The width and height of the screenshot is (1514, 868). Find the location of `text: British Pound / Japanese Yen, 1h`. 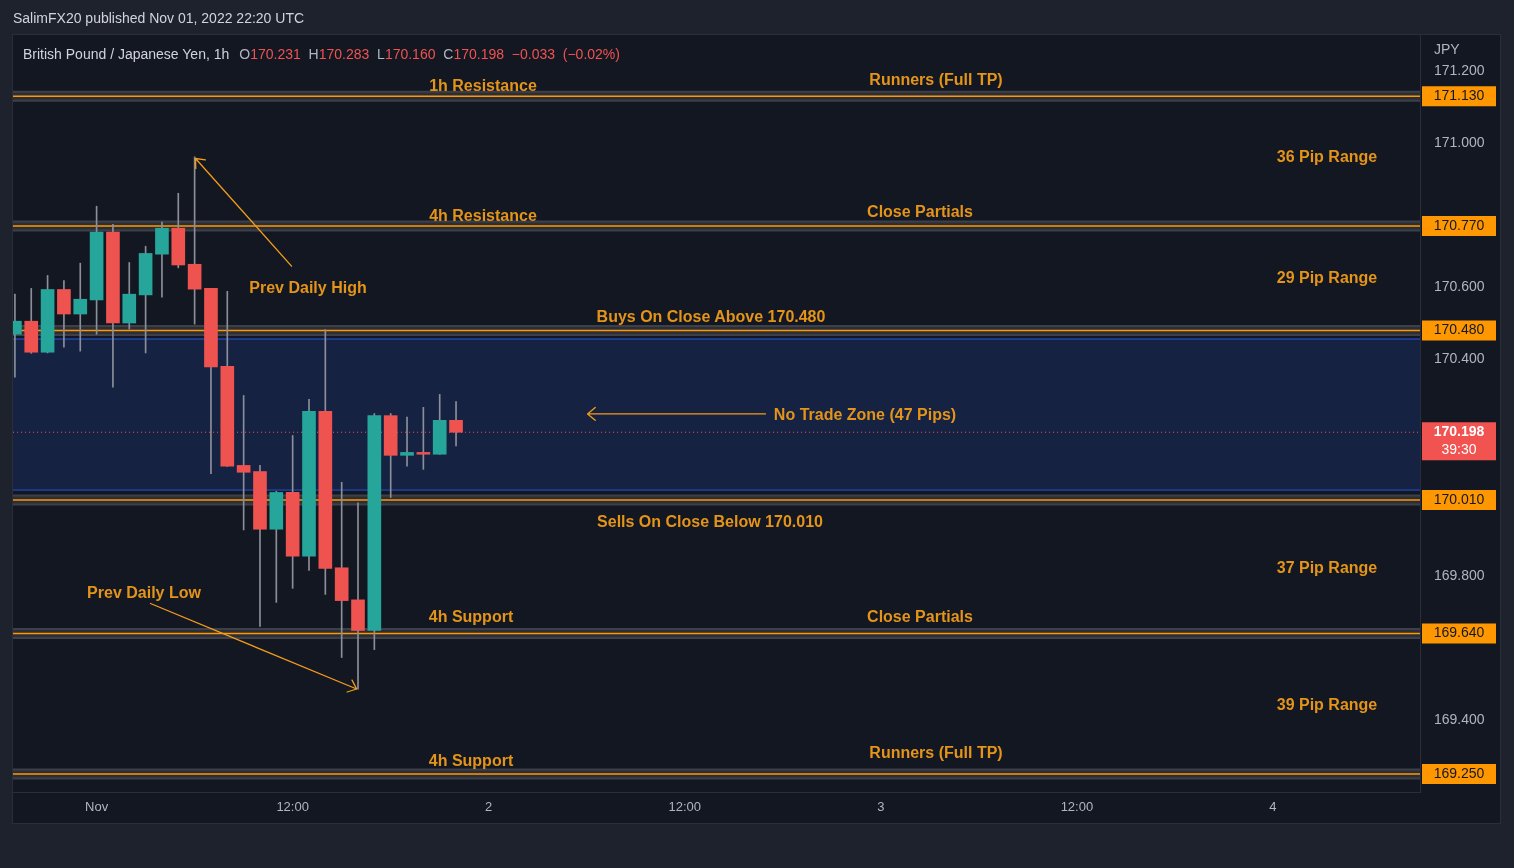

text: British Pound / Japanese Yen, 1h is located at coordinates (126, 54).